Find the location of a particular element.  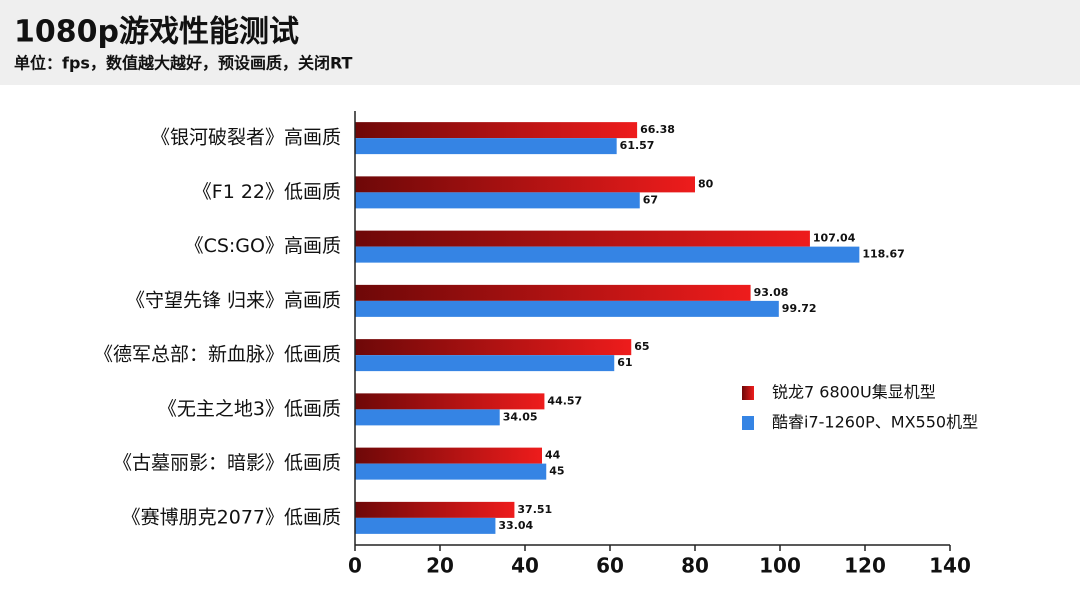

category-label: 《守望先锋 归来》高画质 is located at coordinates (233, 300).